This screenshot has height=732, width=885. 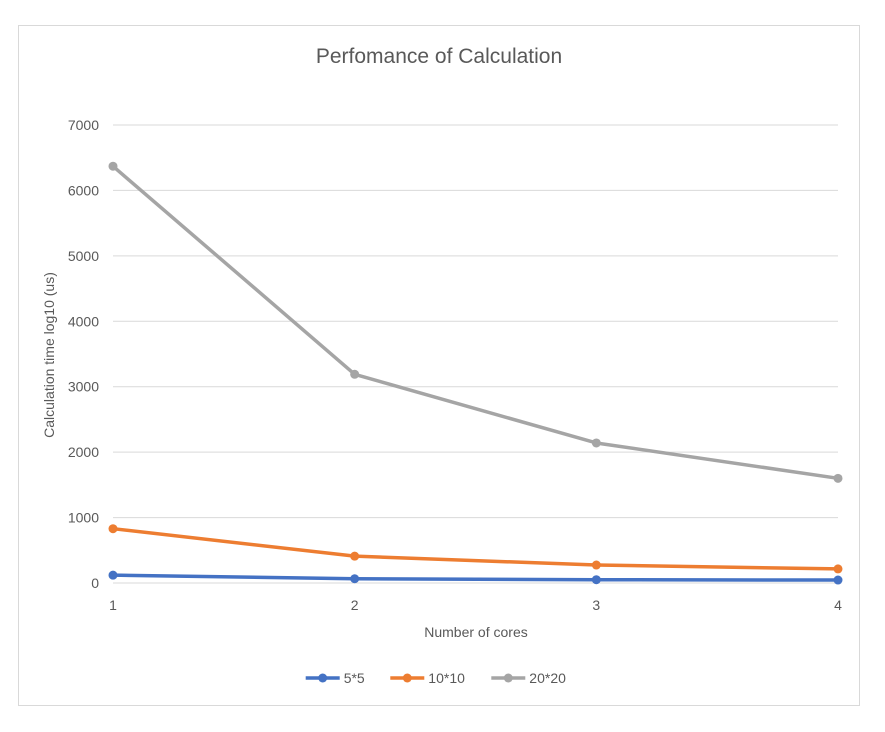 I want to click on x-tick-label: 4, so click(x=838, y=605).